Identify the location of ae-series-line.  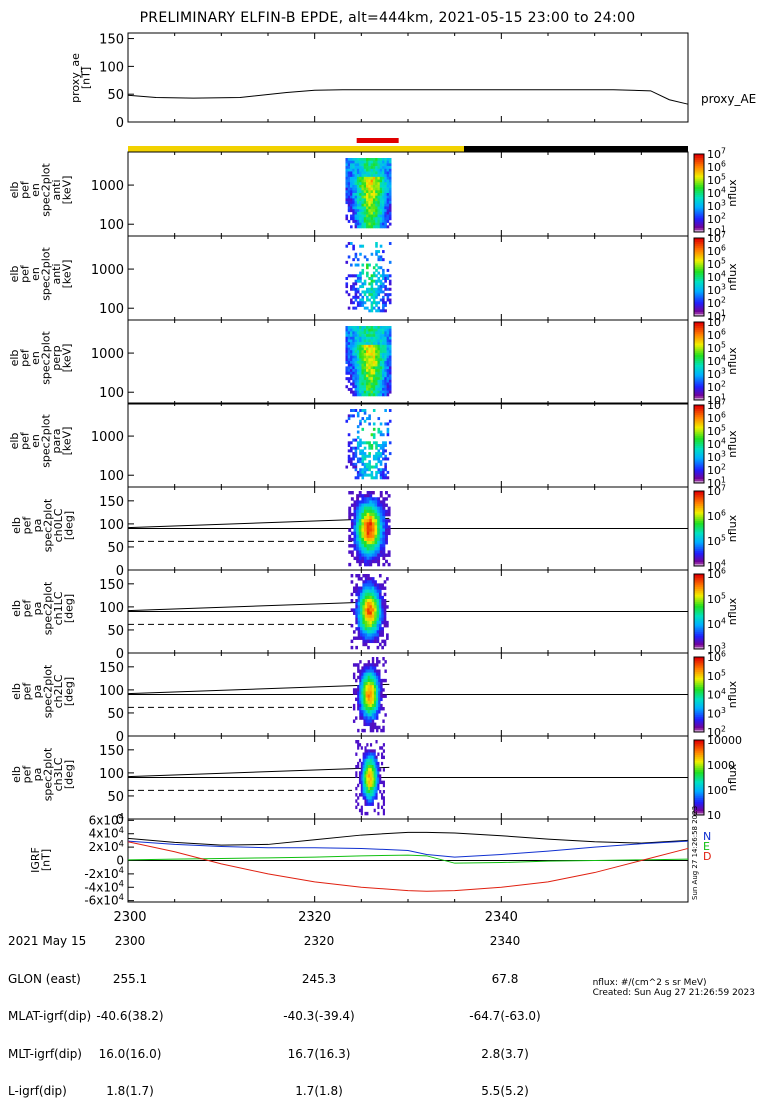
(408, 97).